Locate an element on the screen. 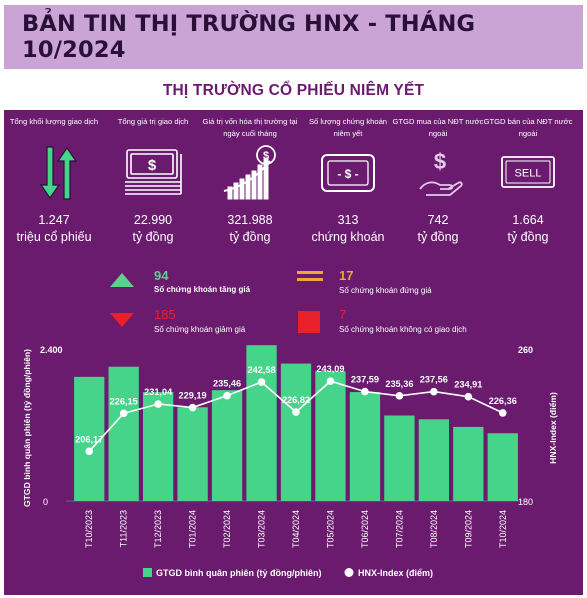 This screenshot has height=598, width=587. stat-total-value: Tổng giá trị giao dịch $ 22.990 tỷ đồng is located at coordinates (153, 181).